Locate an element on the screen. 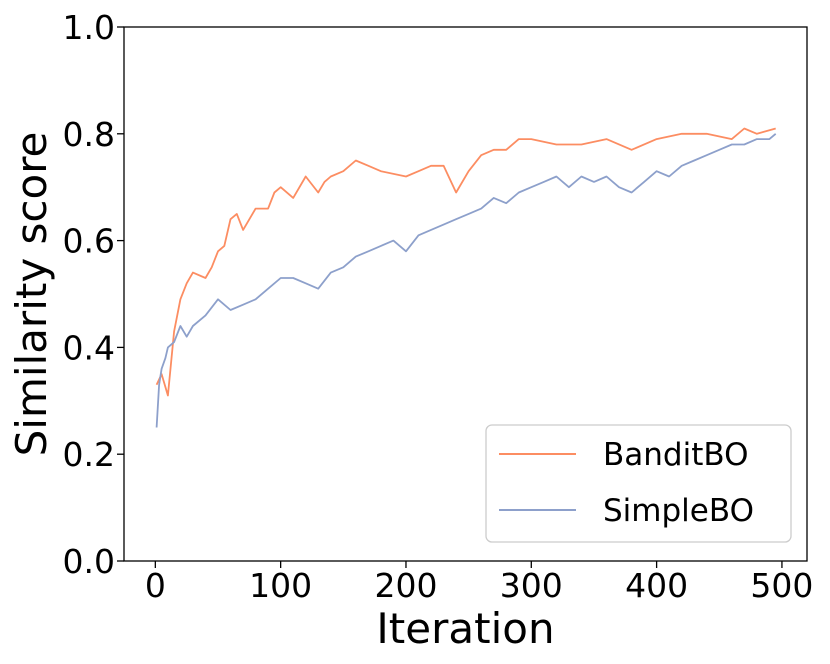 This screenshot has width=830, height=664. x-axis: 0 100 200 300 400 500 is located at coordinates (479, 583).